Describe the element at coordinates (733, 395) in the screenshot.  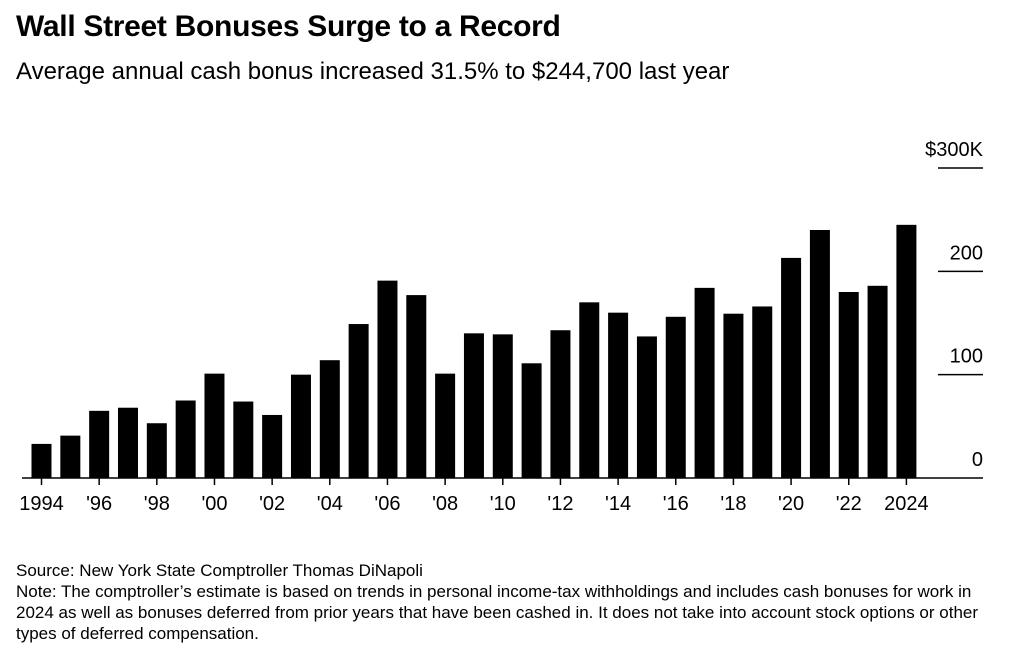
I see `bar-2018` at that location.